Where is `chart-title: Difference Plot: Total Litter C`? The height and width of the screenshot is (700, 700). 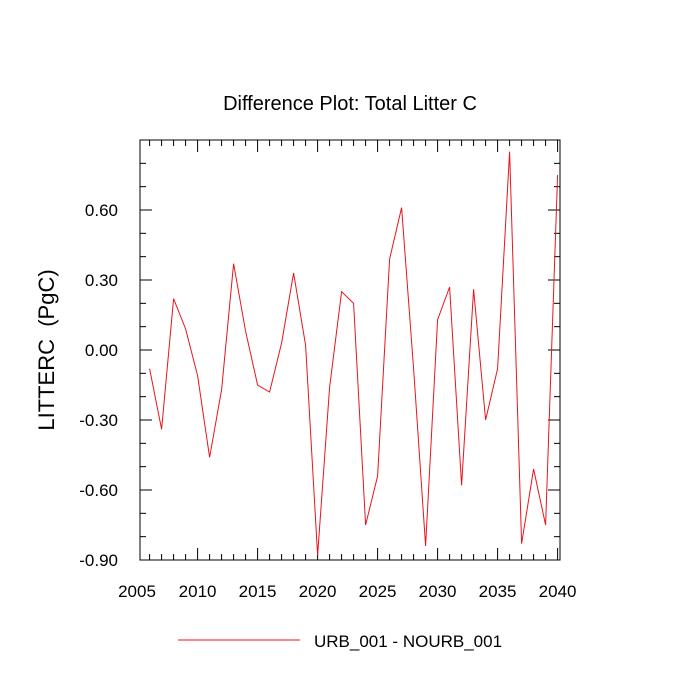 chart-title: Difference Plot: Total Litter C is located at coordinates (350, 104).